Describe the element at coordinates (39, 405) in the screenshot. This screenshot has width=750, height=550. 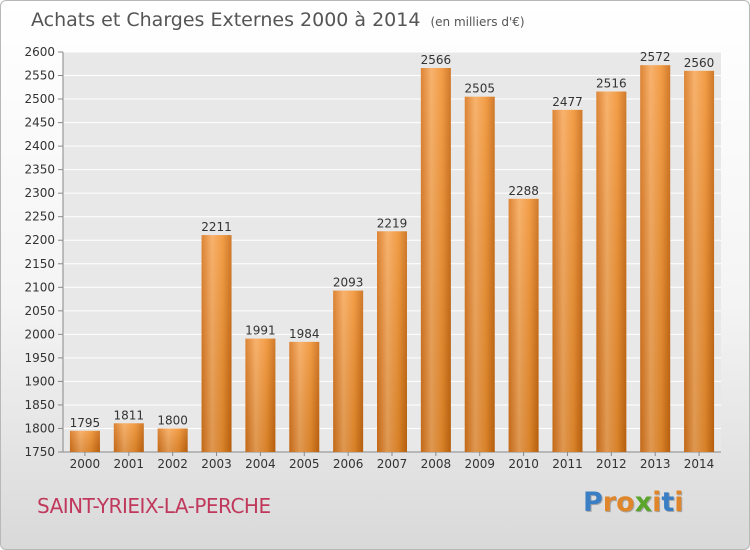
I see `y-tick-label: 1850` at that location.